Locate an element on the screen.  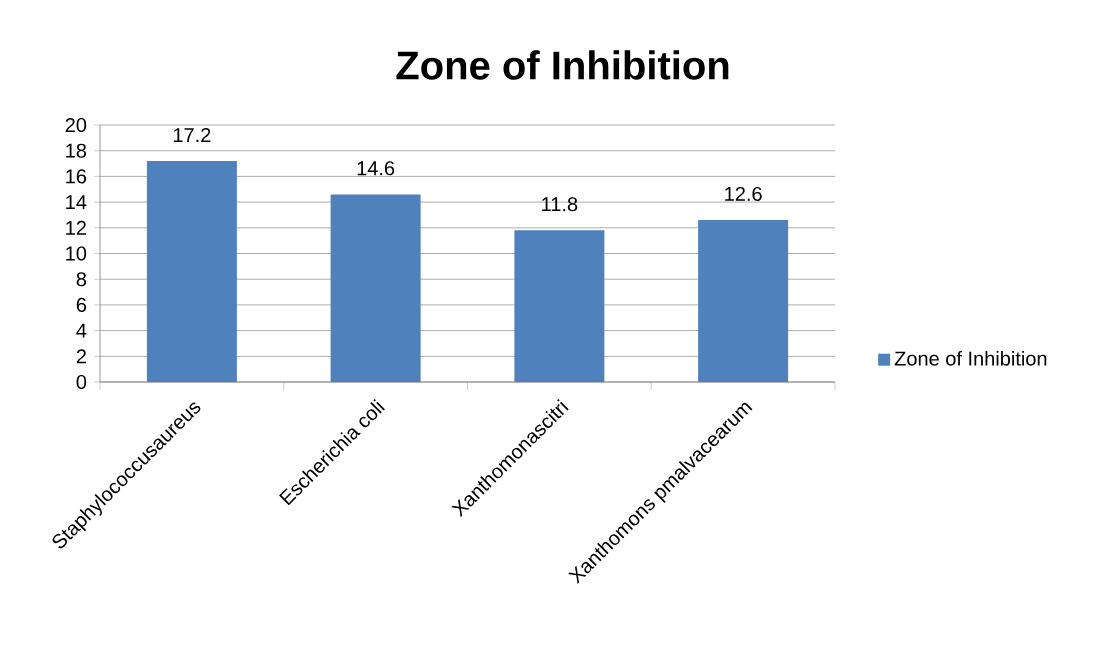
chart-title: Zone of Inhibition is located at coordinates (562, 65).